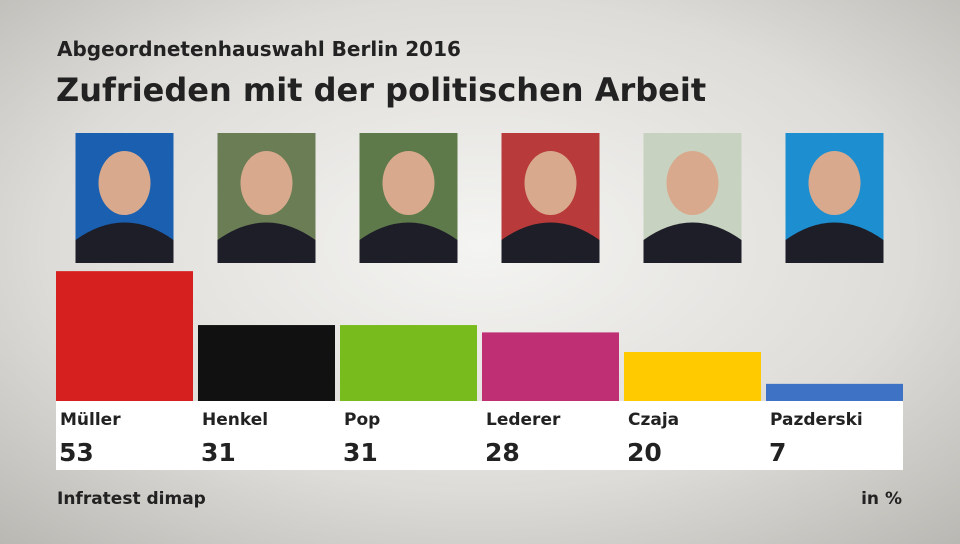 The image size is (960, 544). Describe the element at coordinates (90, 420) in the screenshot. I see `category-label: Müller` at that location.